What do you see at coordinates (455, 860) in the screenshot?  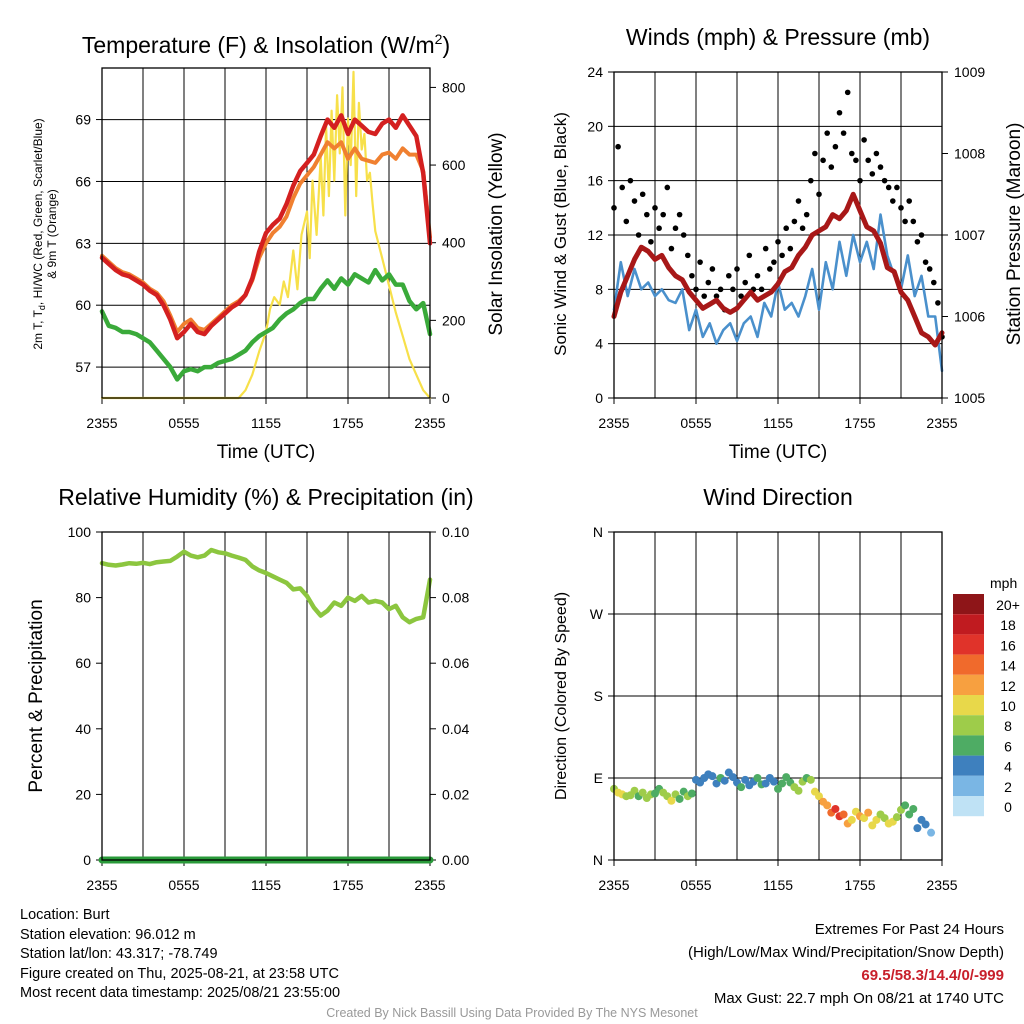 I see `rh-ytick-right-label: 0.00` at bounding box center [455, 860].